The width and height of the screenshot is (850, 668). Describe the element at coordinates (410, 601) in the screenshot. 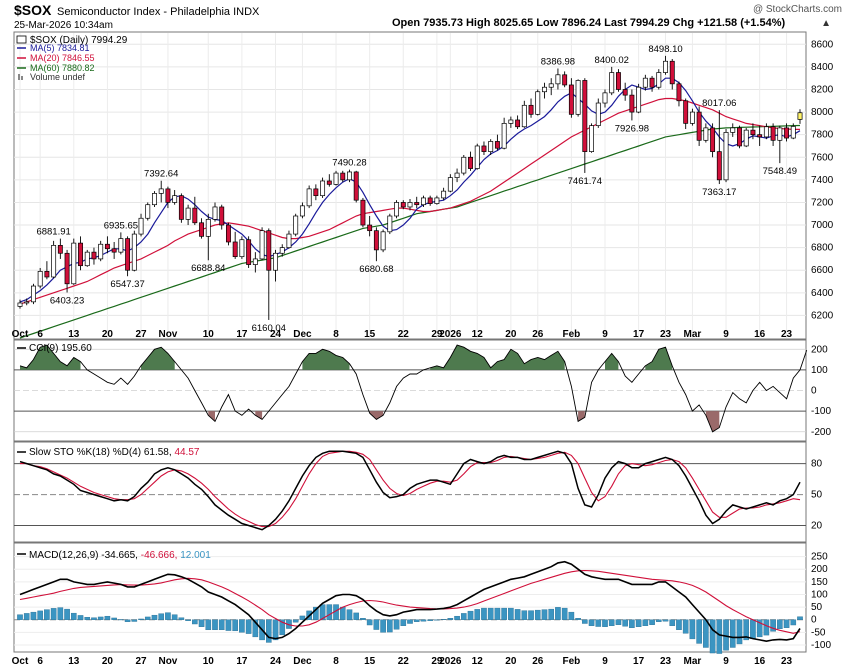

I see `macd-signal-path` at that location.